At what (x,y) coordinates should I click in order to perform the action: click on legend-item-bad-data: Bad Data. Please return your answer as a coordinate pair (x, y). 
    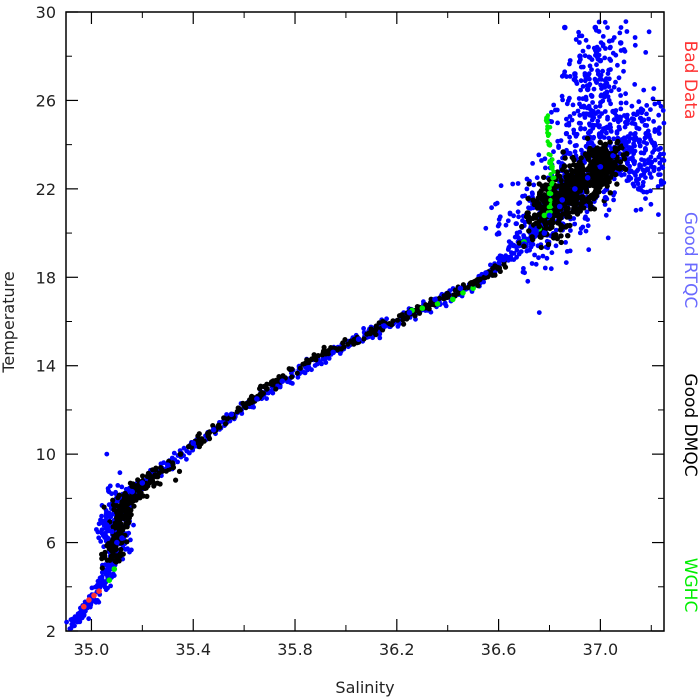
    Looking at the image, I should click on (690, 80).